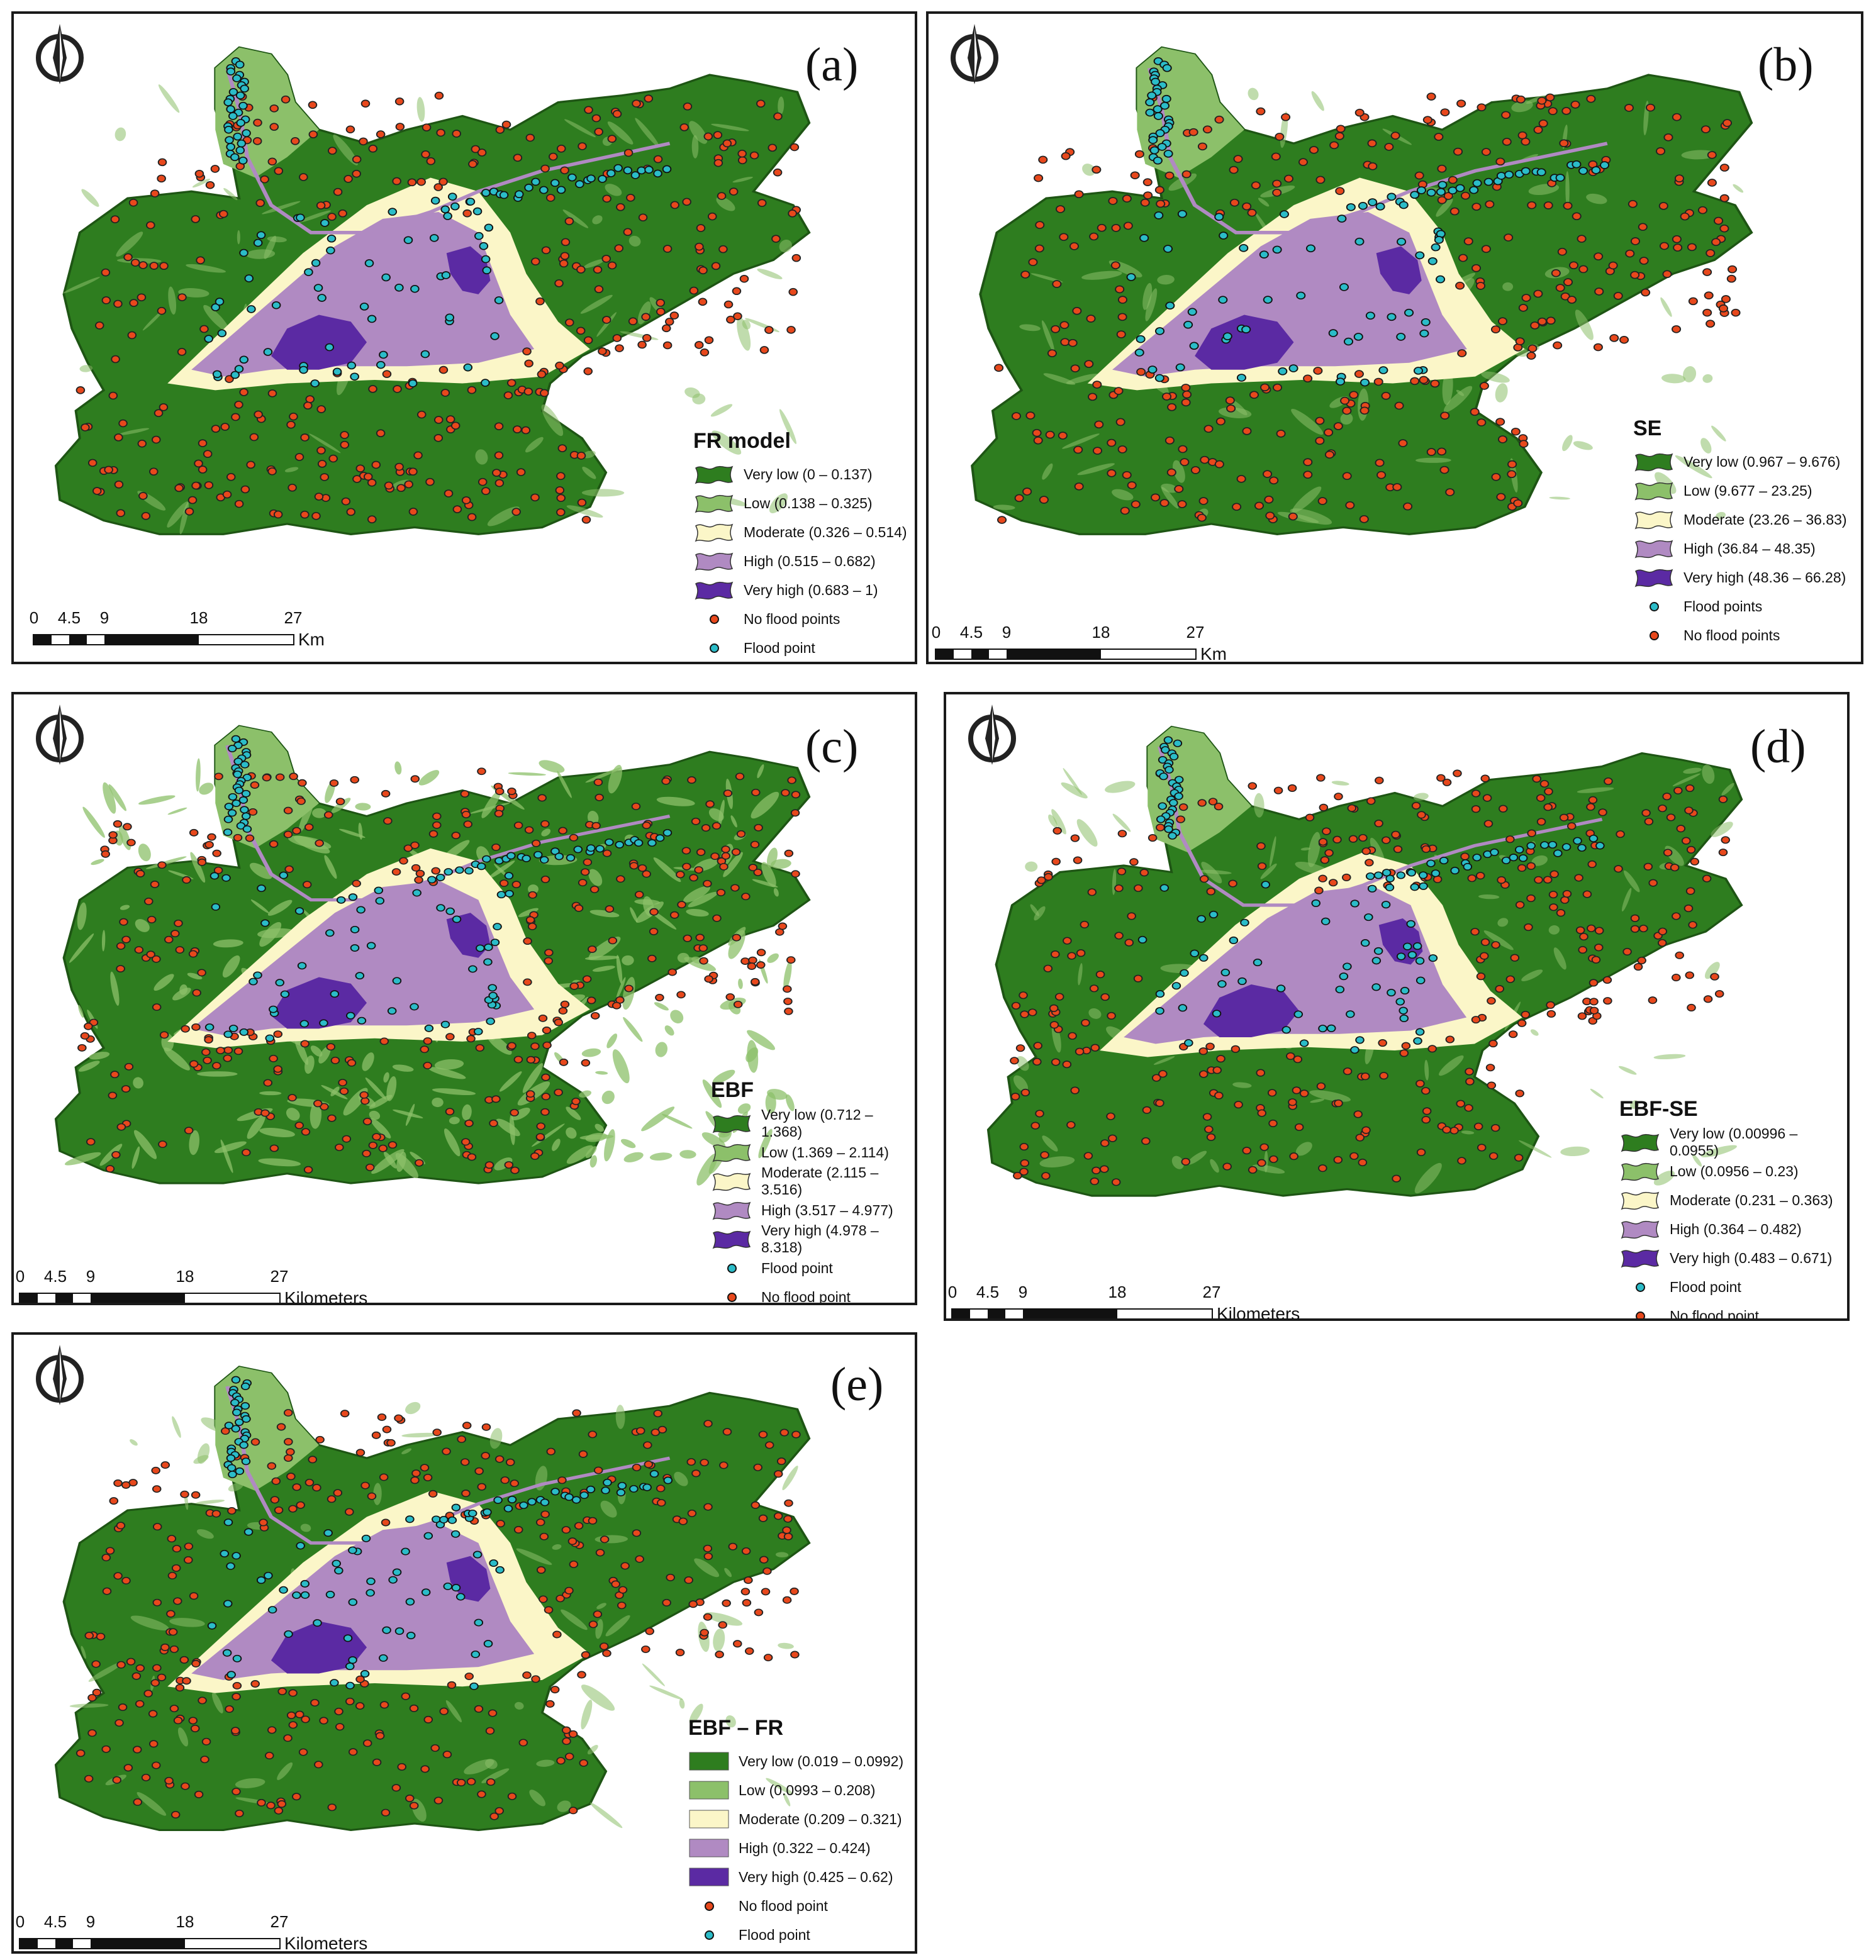 The width and height of the screenshot is (1876, 1960). Describe the element at coordinates (820, 1818) in the screenshot. I see `legend-label: Moderate (0.209 – 0.321)` at that location.